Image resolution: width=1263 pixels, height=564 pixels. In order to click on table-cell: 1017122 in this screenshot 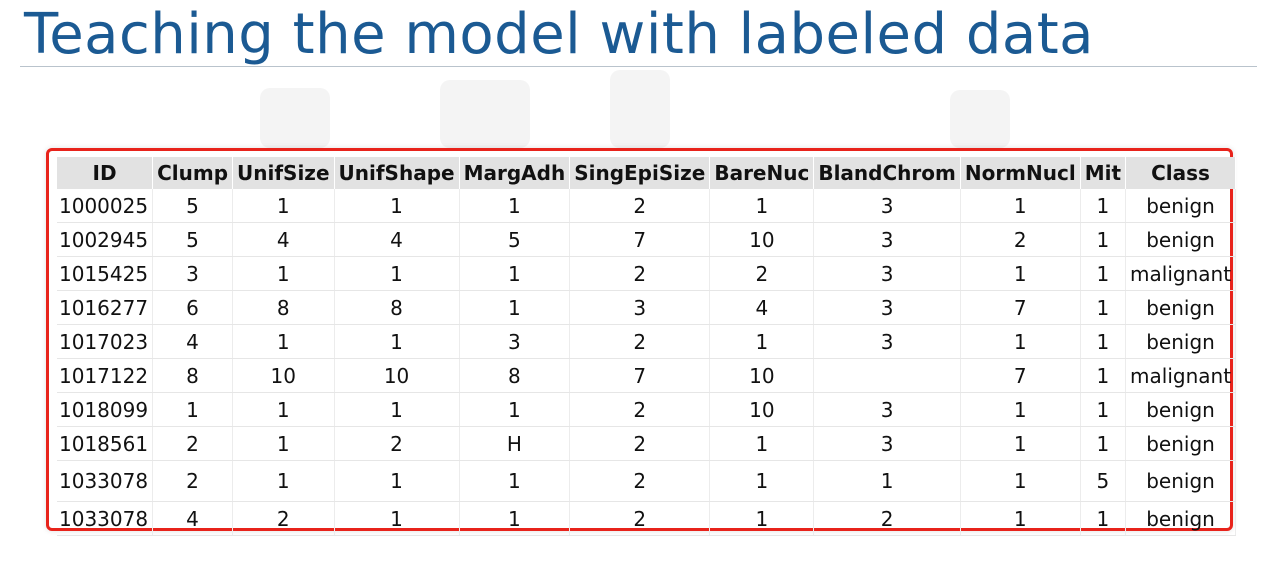, I will do `click(105, 375)`.